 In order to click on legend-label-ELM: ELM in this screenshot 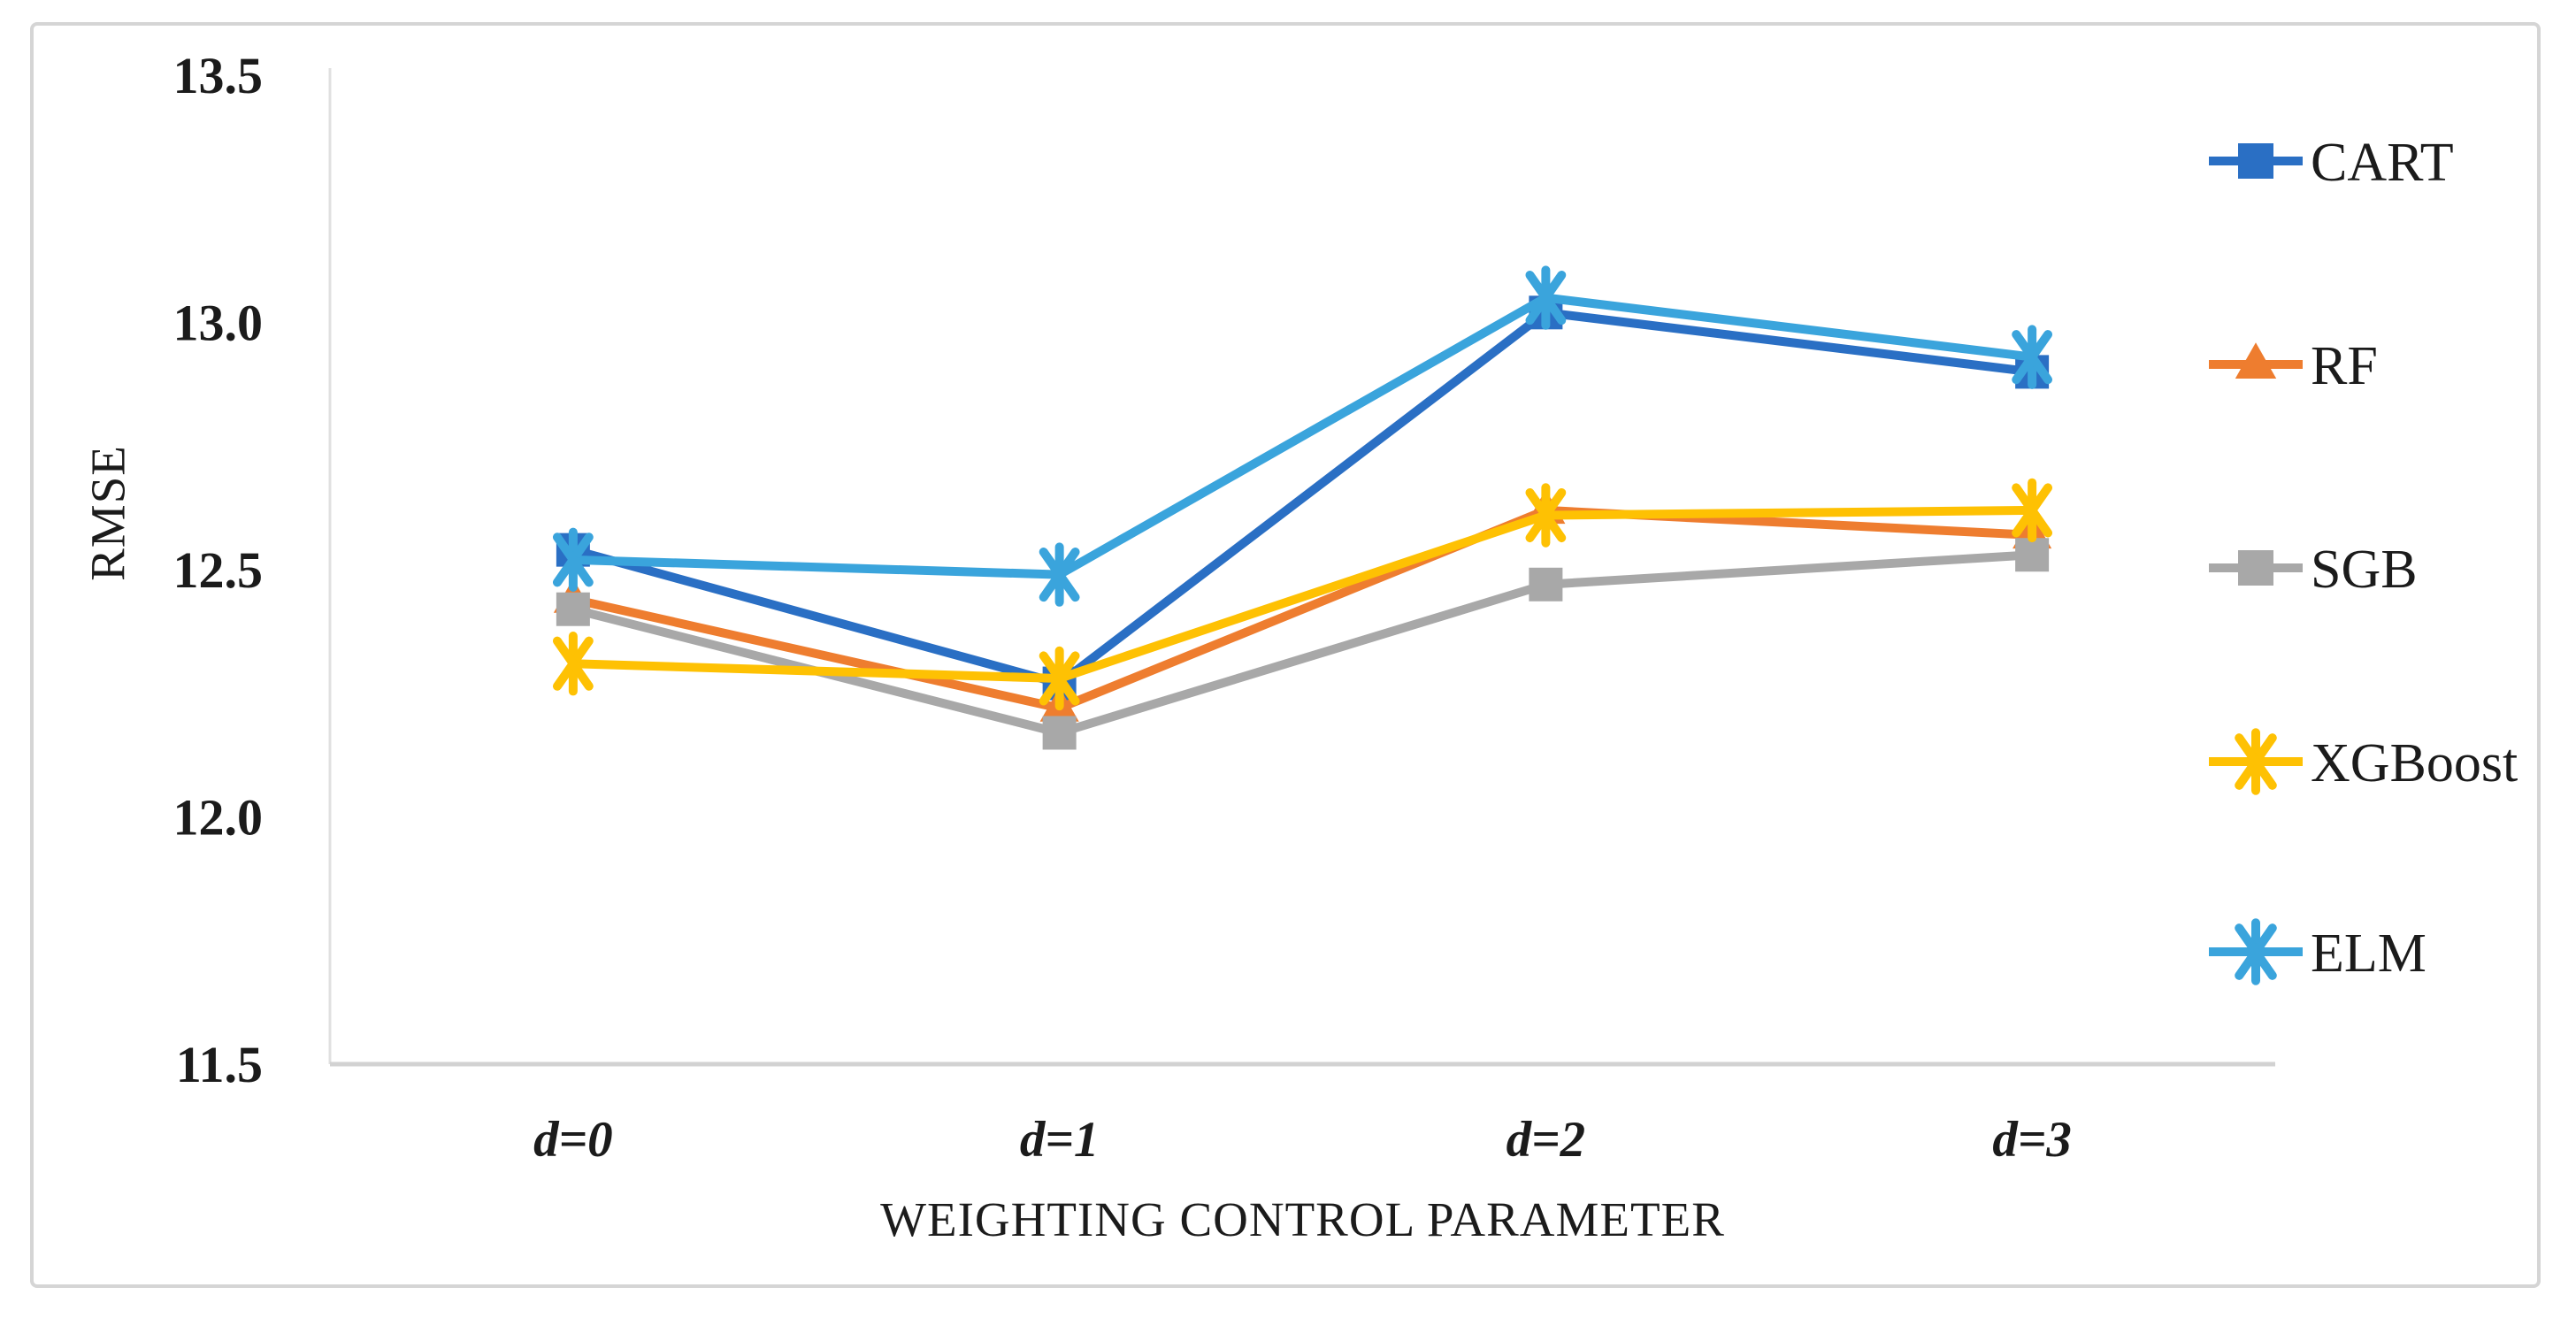, I will do `click(2368, 953)`.